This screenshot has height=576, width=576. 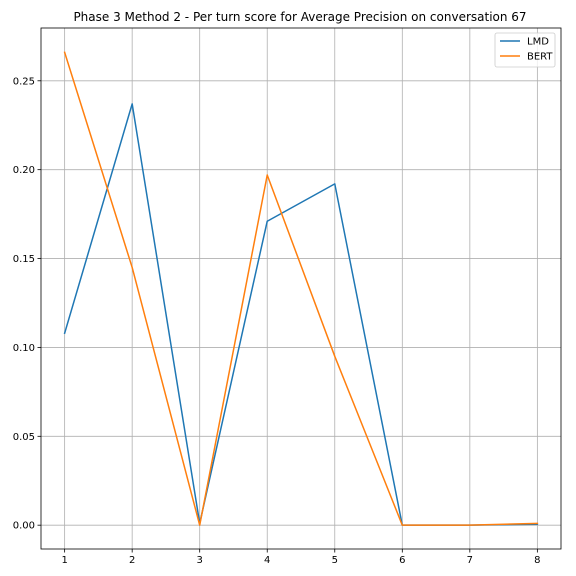 I want to click on y-tick-label: 0.05, so click(x=24, y=437).